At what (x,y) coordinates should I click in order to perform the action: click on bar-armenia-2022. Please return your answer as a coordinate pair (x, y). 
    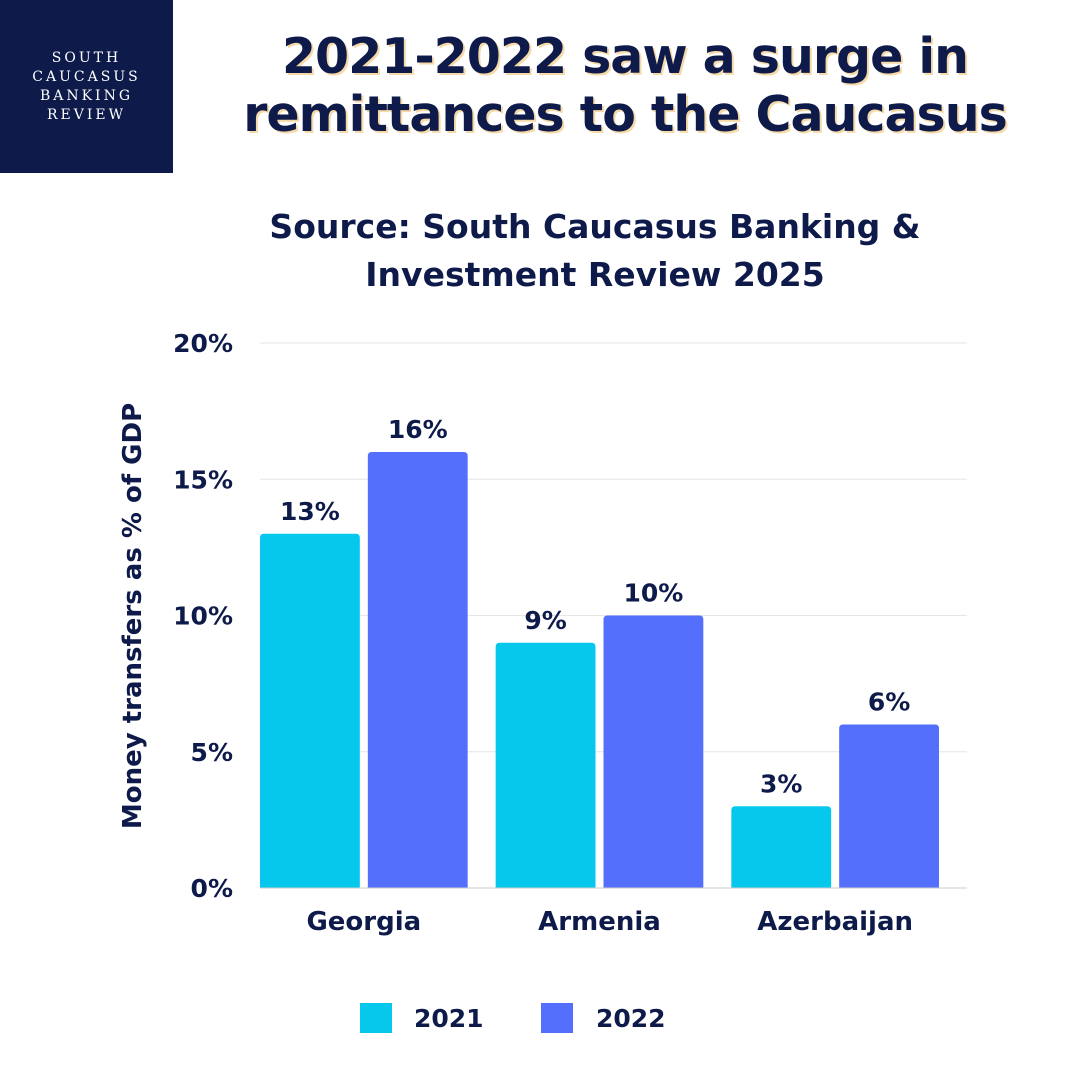
    Looking at the image, I should click on (653, 751).